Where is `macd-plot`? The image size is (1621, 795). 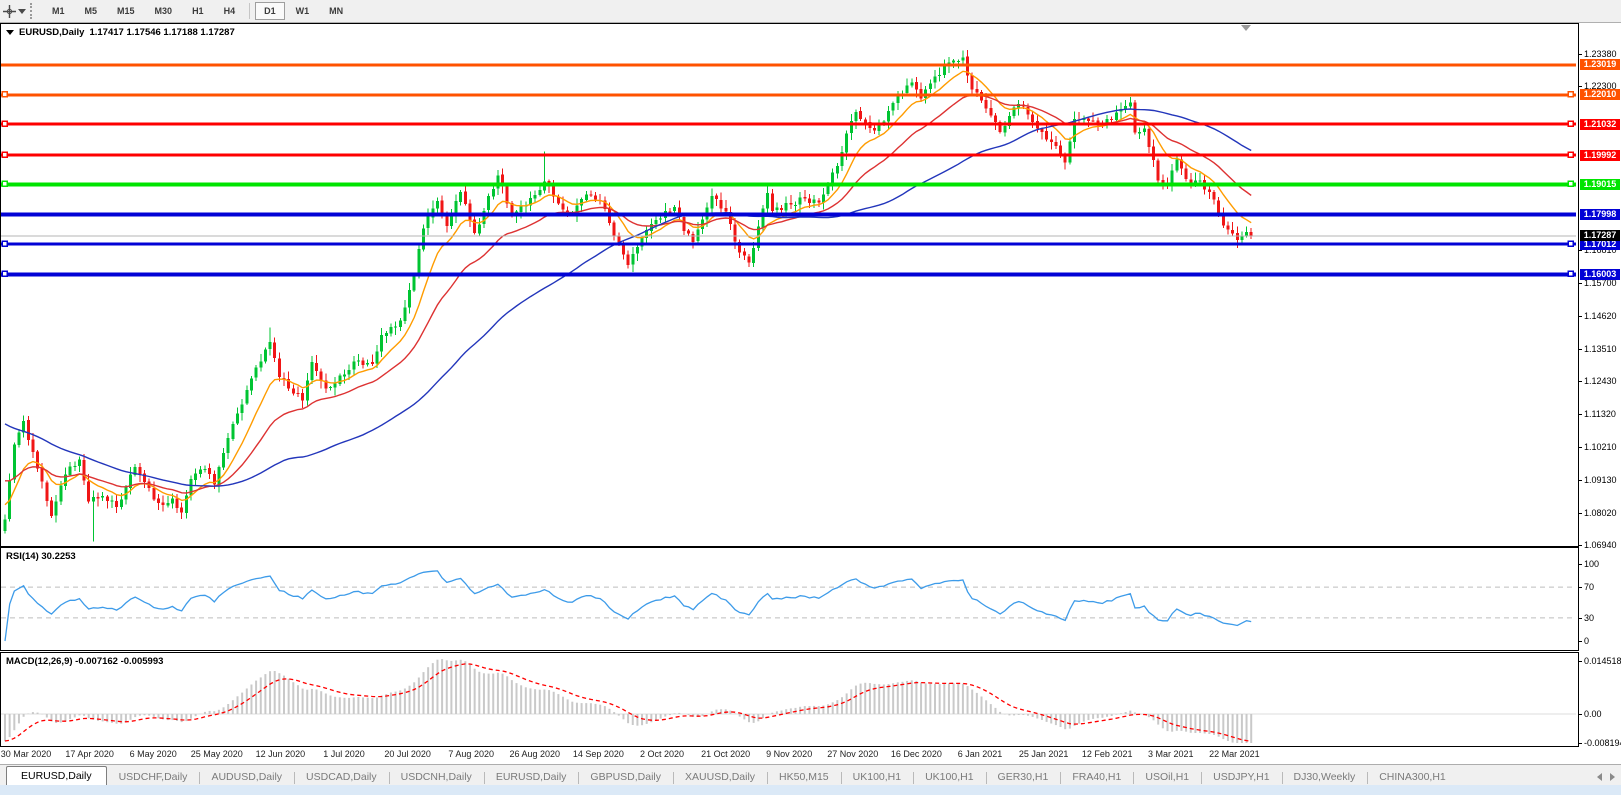 macd-plot is located at coordinates (788, 701).